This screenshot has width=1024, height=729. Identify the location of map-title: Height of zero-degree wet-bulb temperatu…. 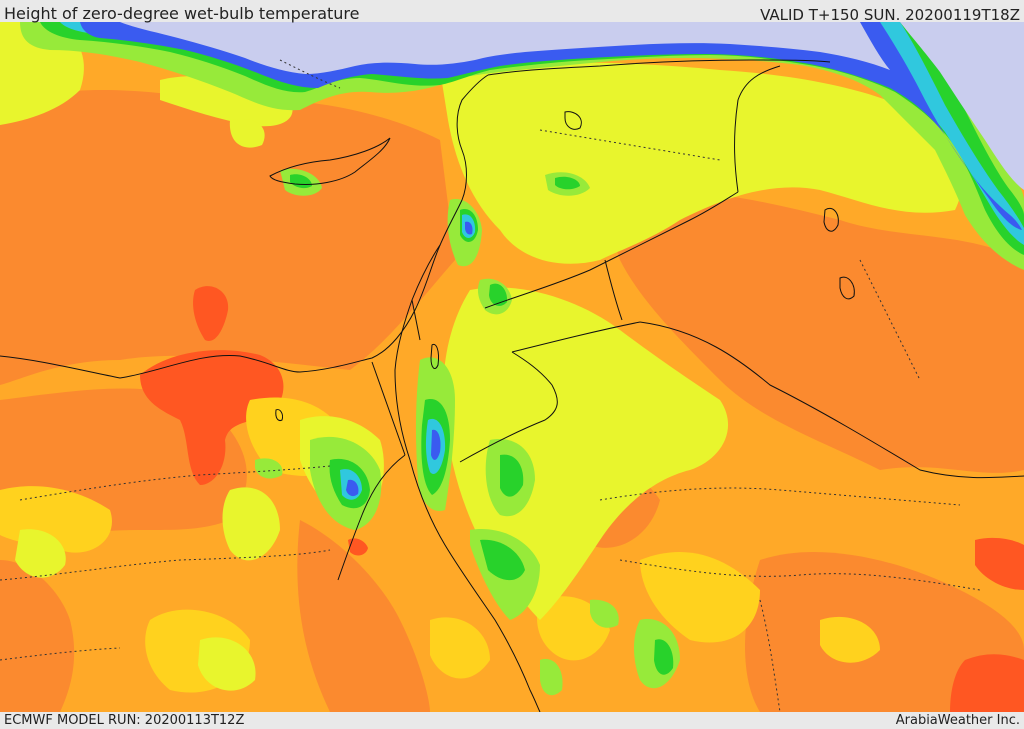
(182, 13).